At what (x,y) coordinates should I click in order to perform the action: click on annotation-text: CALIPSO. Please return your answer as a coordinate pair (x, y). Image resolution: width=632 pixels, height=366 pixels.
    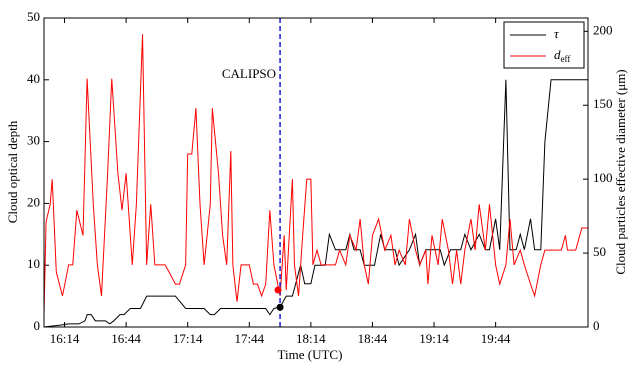
    Looking at the image, I should click on (249, 73).